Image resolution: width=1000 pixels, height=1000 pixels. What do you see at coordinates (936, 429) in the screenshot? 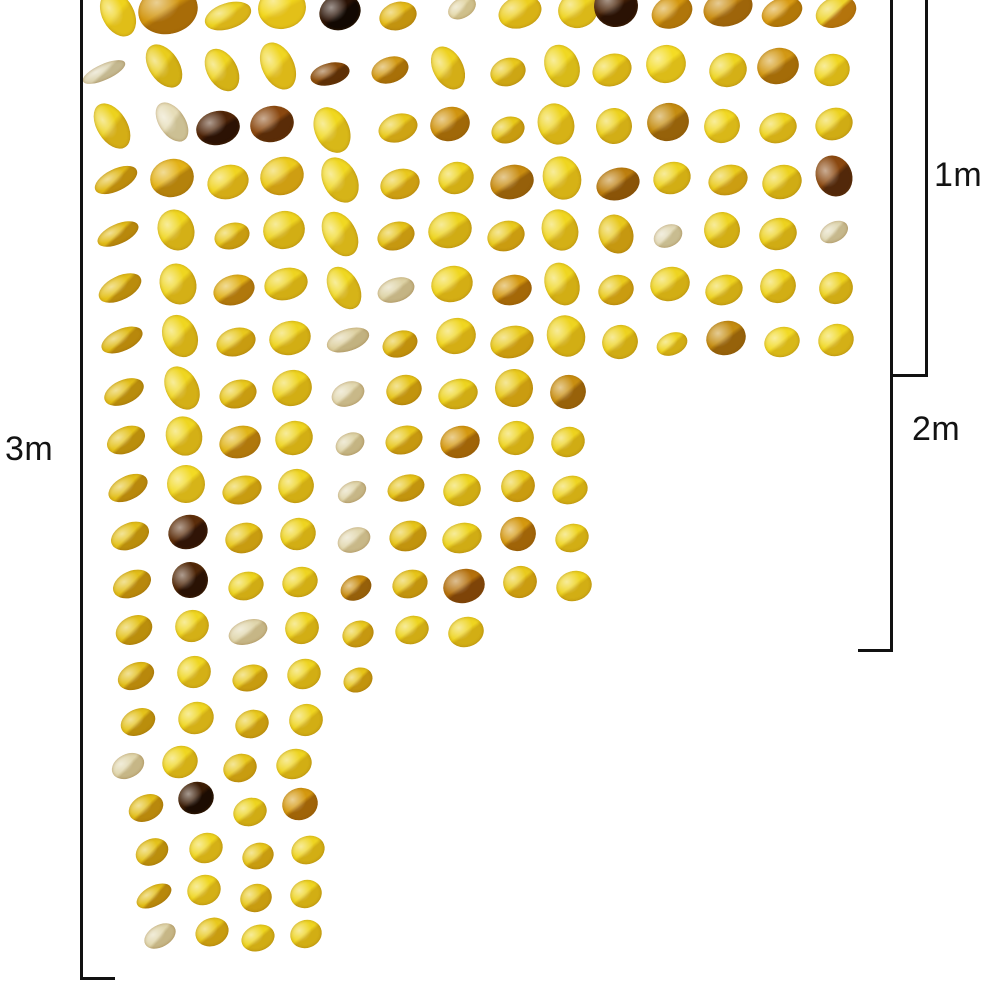
I see `dimension-2m-label: 2m` at bounding box center [936, 429].